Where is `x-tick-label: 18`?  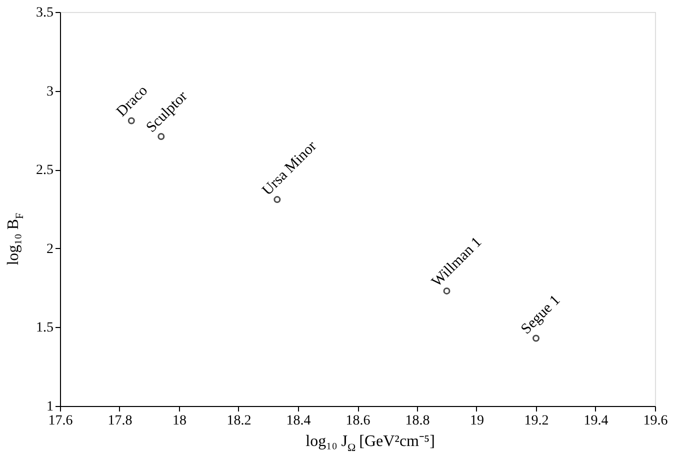 x-tick-label: 18 is located at coordinates (179, 421).